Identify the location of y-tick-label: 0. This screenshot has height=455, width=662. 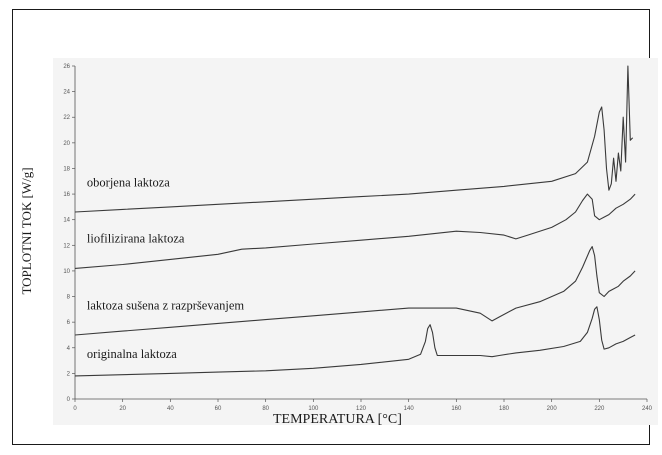
(69, 400).